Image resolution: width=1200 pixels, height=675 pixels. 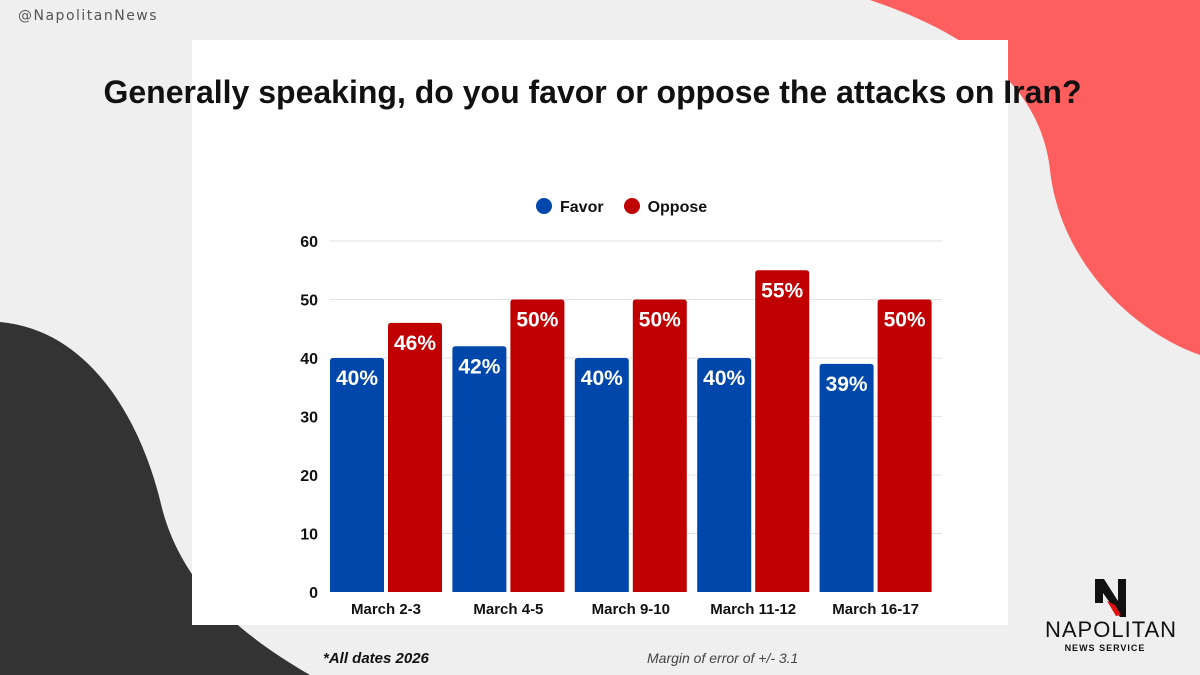 What do you see at coordinates (631, 206) in the screenshot?
I see `oppose-dot-icon` at bounding box center [631, 206].